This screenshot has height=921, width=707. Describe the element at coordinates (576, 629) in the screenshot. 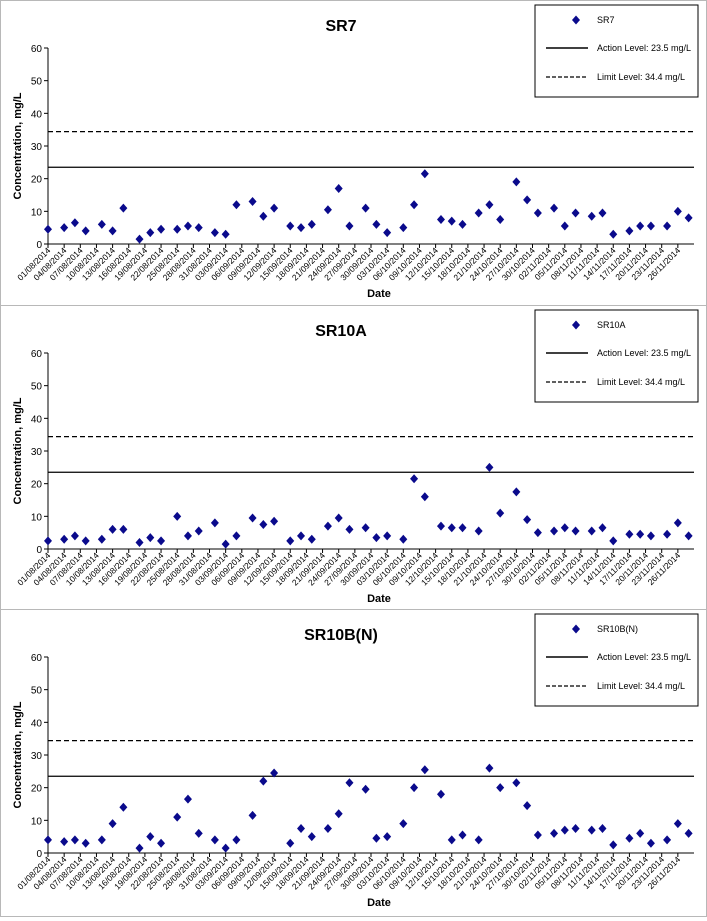

I see `legend-marker-icon` at that location.